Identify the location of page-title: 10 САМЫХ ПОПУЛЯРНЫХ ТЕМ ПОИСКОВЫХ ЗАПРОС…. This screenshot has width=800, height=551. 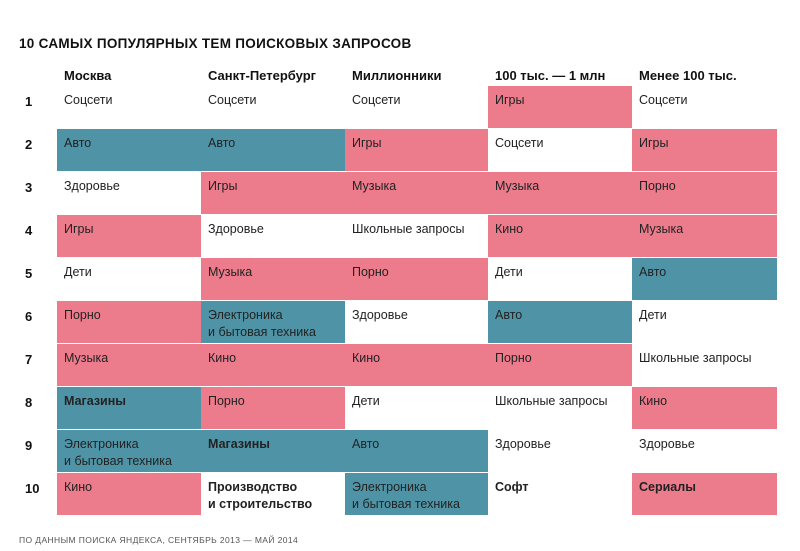
(215, 43).